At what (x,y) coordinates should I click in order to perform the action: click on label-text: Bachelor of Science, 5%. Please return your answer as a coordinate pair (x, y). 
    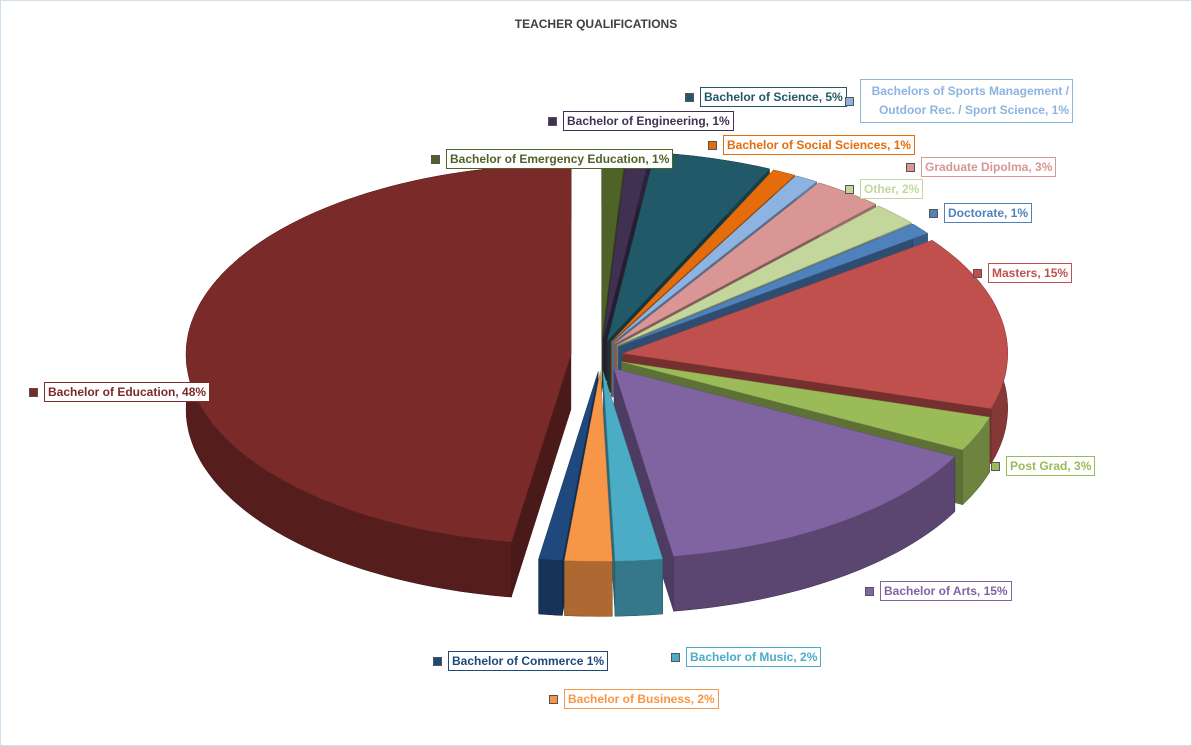
    Looking at the image, I should click on (773, 97).